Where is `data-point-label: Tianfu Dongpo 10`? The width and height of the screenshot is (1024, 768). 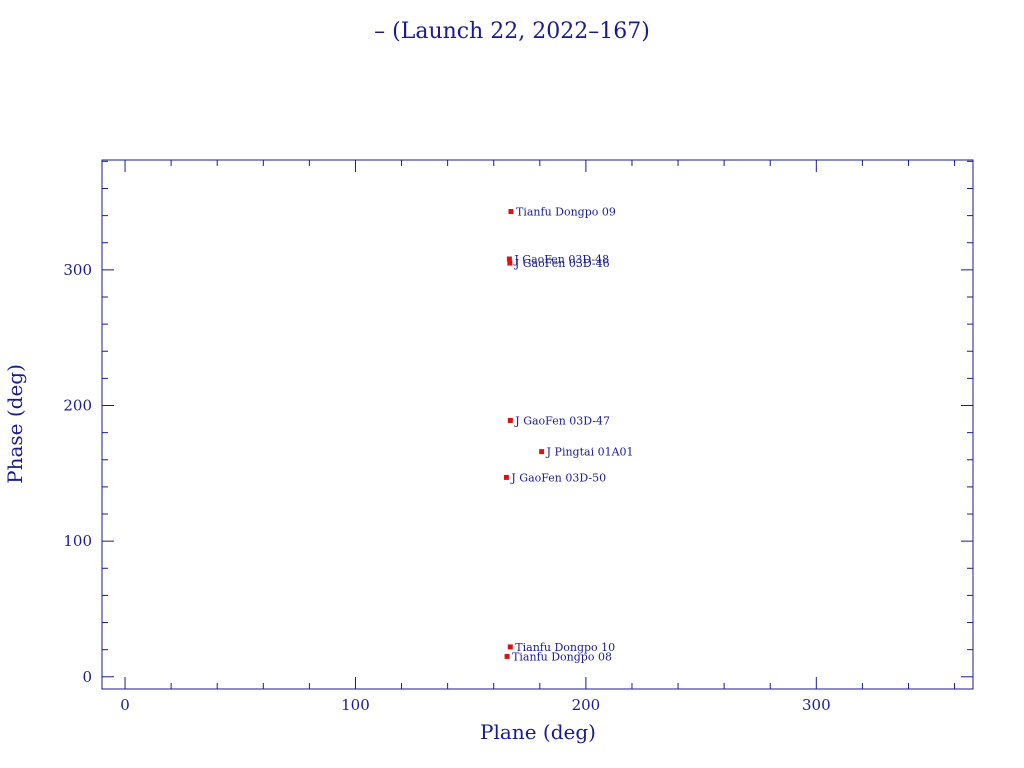 data-point-label: Tianfu Dongpo 10 is located at coordinates (565, 647).